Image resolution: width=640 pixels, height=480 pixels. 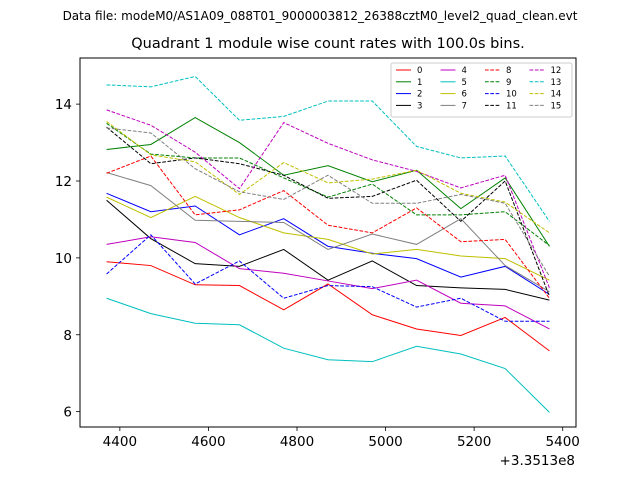 I want to click on legend-label-15: 15, so click(x=556, y=106).